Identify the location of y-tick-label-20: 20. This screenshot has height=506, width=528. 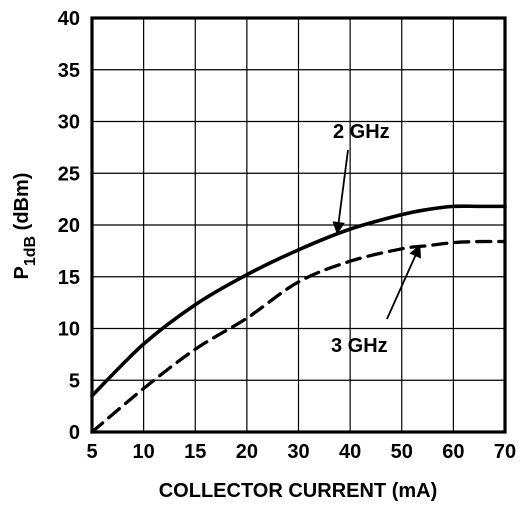
(69, 226).